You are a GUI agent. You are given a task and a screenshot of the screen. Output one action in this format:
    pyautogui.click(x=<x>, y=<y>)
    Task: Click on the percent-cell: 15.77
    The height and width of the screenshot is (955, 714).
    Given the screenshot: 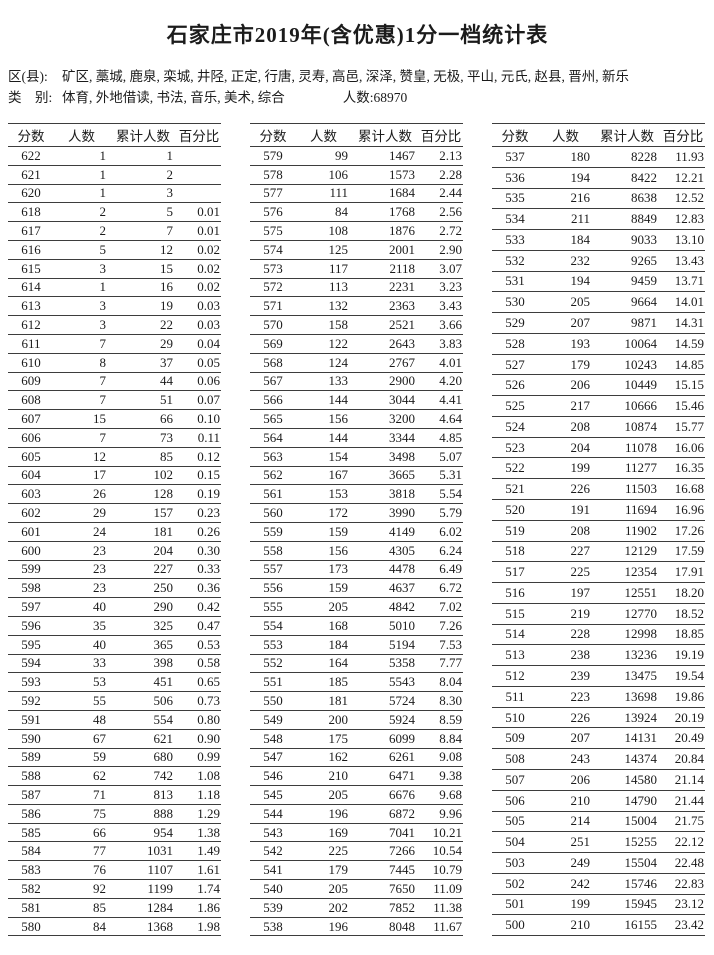 What is the action you would take?
    pyautogui.click(x=683, y=427)
    